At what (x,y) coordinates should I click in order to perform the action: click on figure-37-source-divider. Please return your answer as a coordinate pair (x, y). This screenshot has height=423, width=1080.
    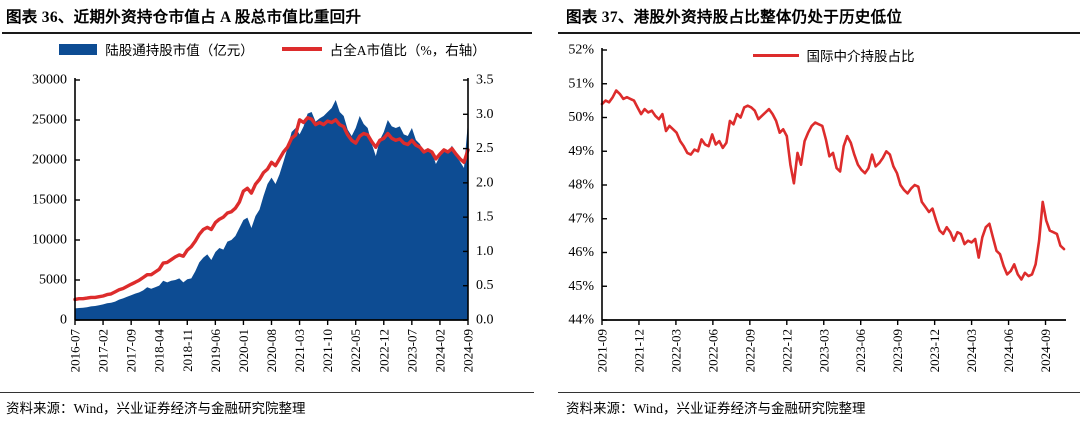
    Looking at the image, I should click on (819, 392).